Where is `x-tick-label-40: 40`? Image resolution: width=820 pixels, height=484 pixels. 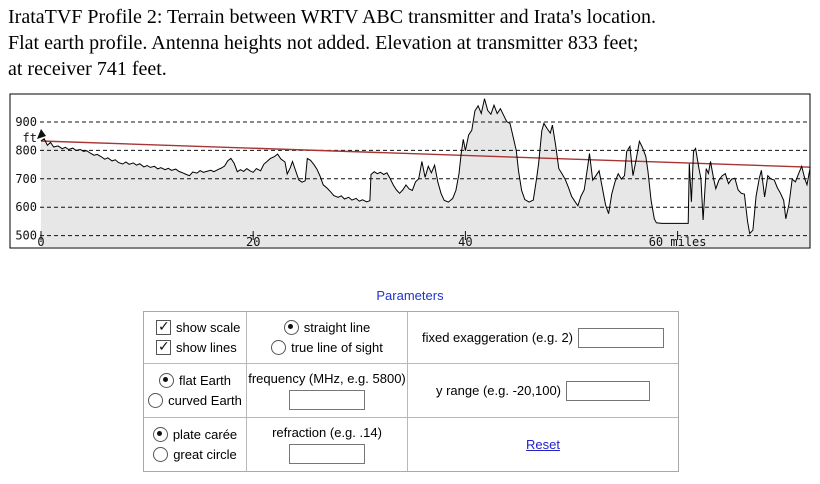 x-tick-label-40: 40 is located at coordinates (465, 242).